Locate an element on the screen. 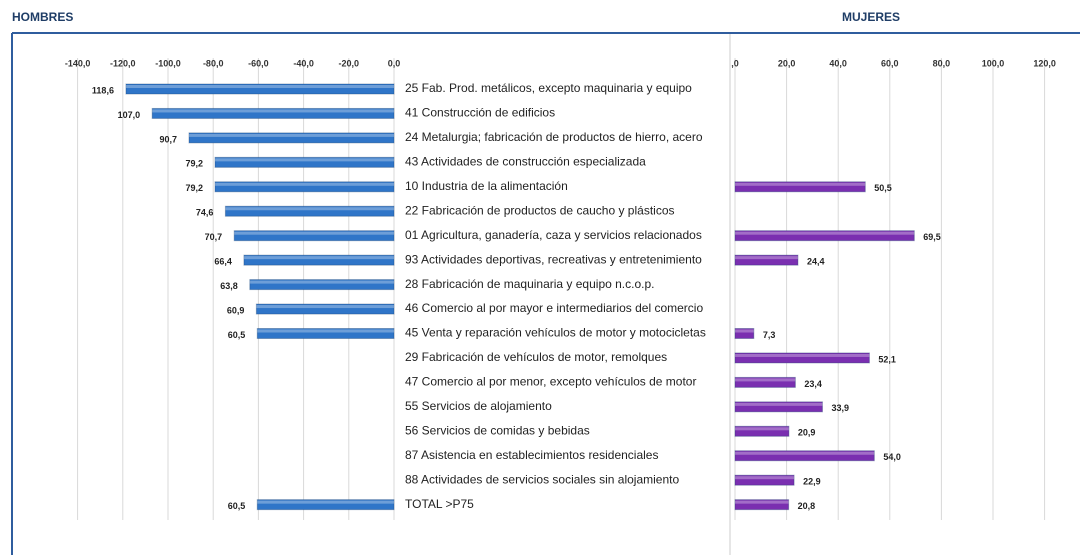 The height and width of the screenshot is (555, 1089). value-label: 54,0 is located at coordinates (892, 457).